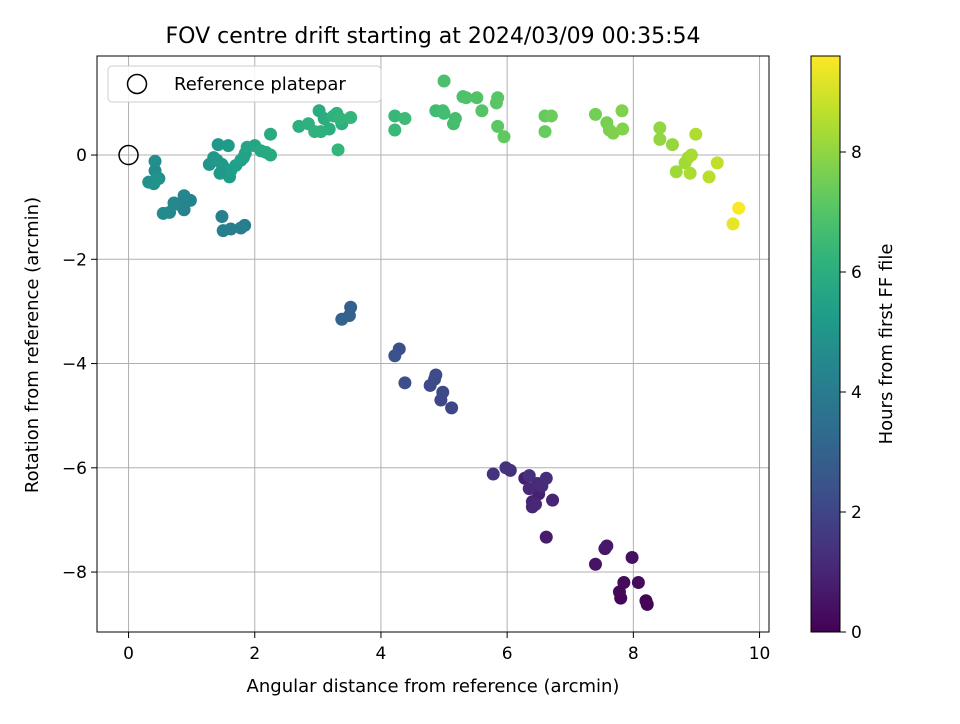  I want to click on colorbar-tick-label: 8, so click(856, 153).